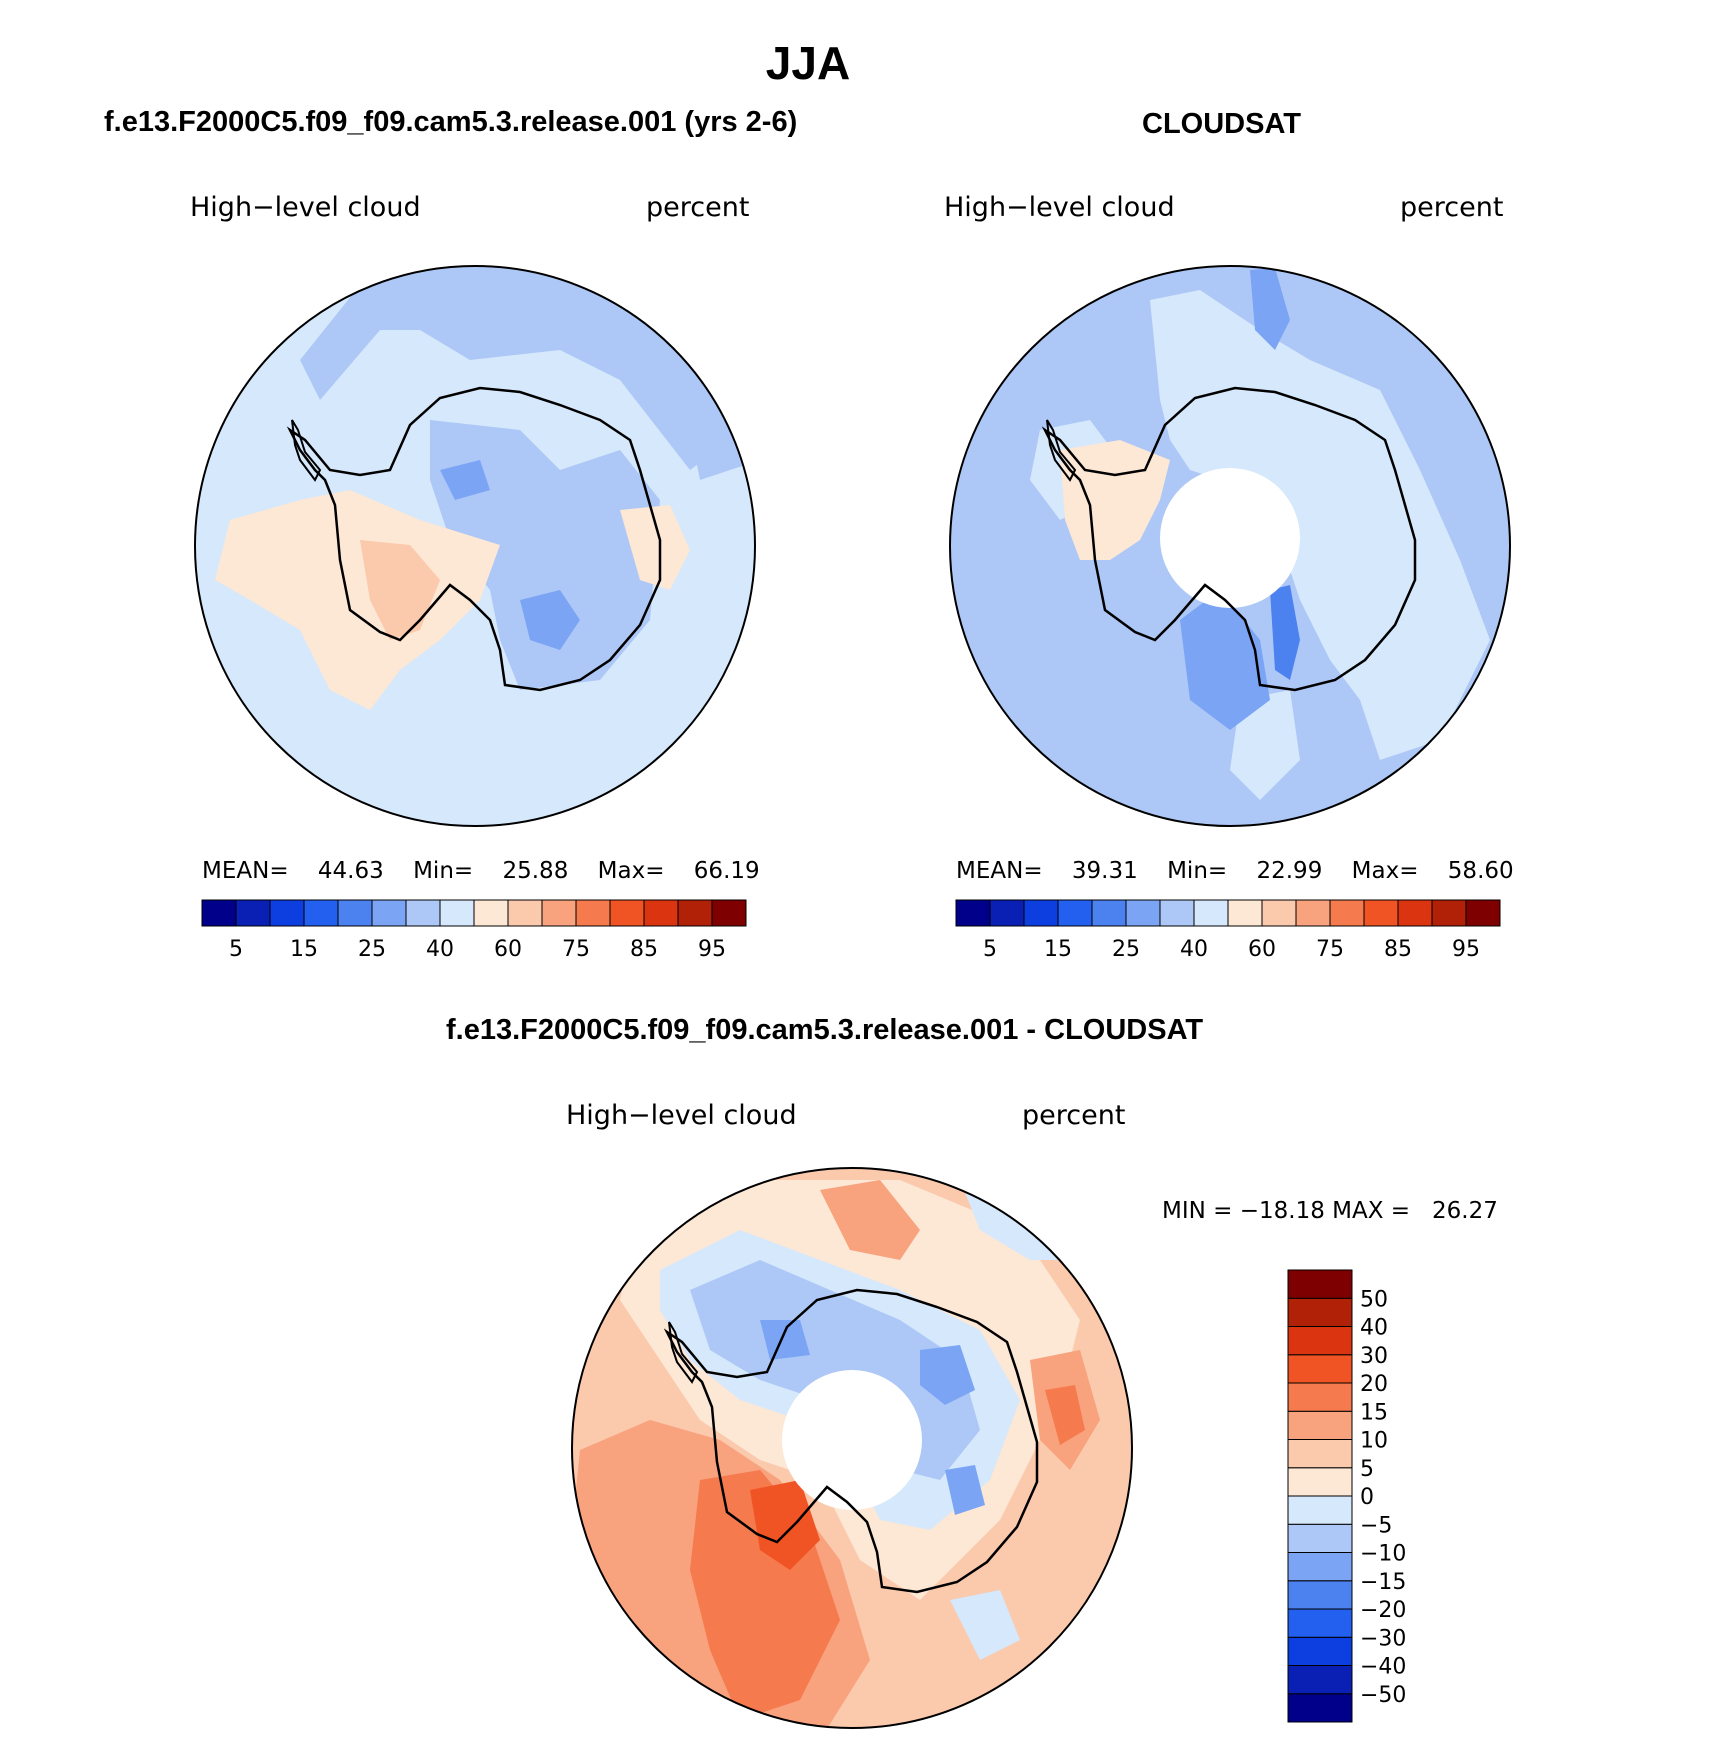 The width and height of the screenshot is (1710, 1740). Describe the element at coordinates (808, 63) in the screenshot. I see `figure-title: JJA` at that location.